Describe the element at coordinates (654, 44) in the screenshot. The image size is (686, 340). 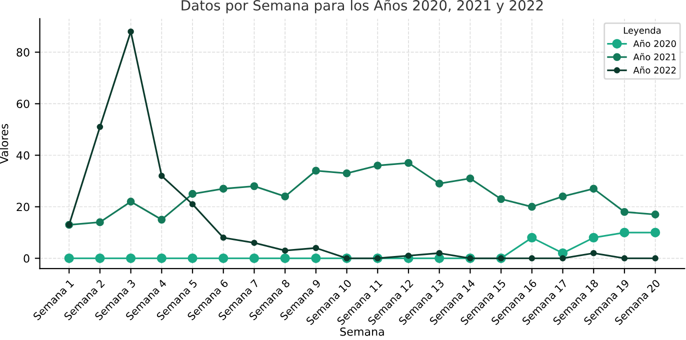
I see `legend-label: Año 2020` at that location.